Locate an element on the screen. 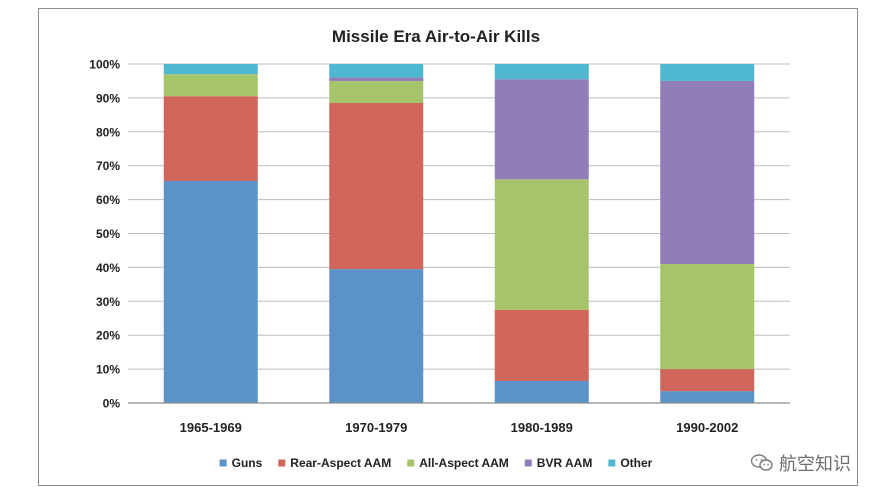 Image resolution: width=877 pixels, height=500 pixels. bar-segment-all-aspect-aam-1990-2002 is located at coordinates (707, 317).